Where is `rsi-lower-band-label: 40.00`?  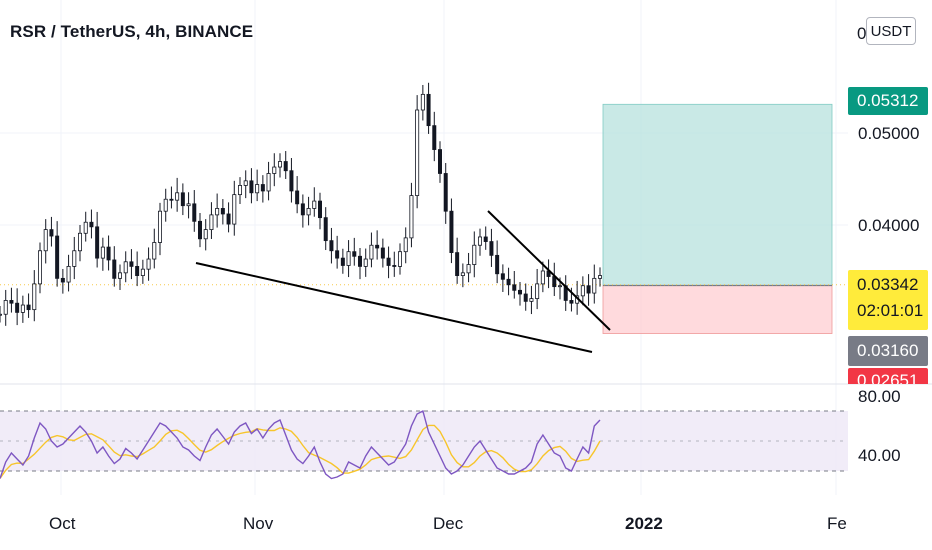
rsi-lower-band-label: 40.00 is located at coordinates (879, 455).